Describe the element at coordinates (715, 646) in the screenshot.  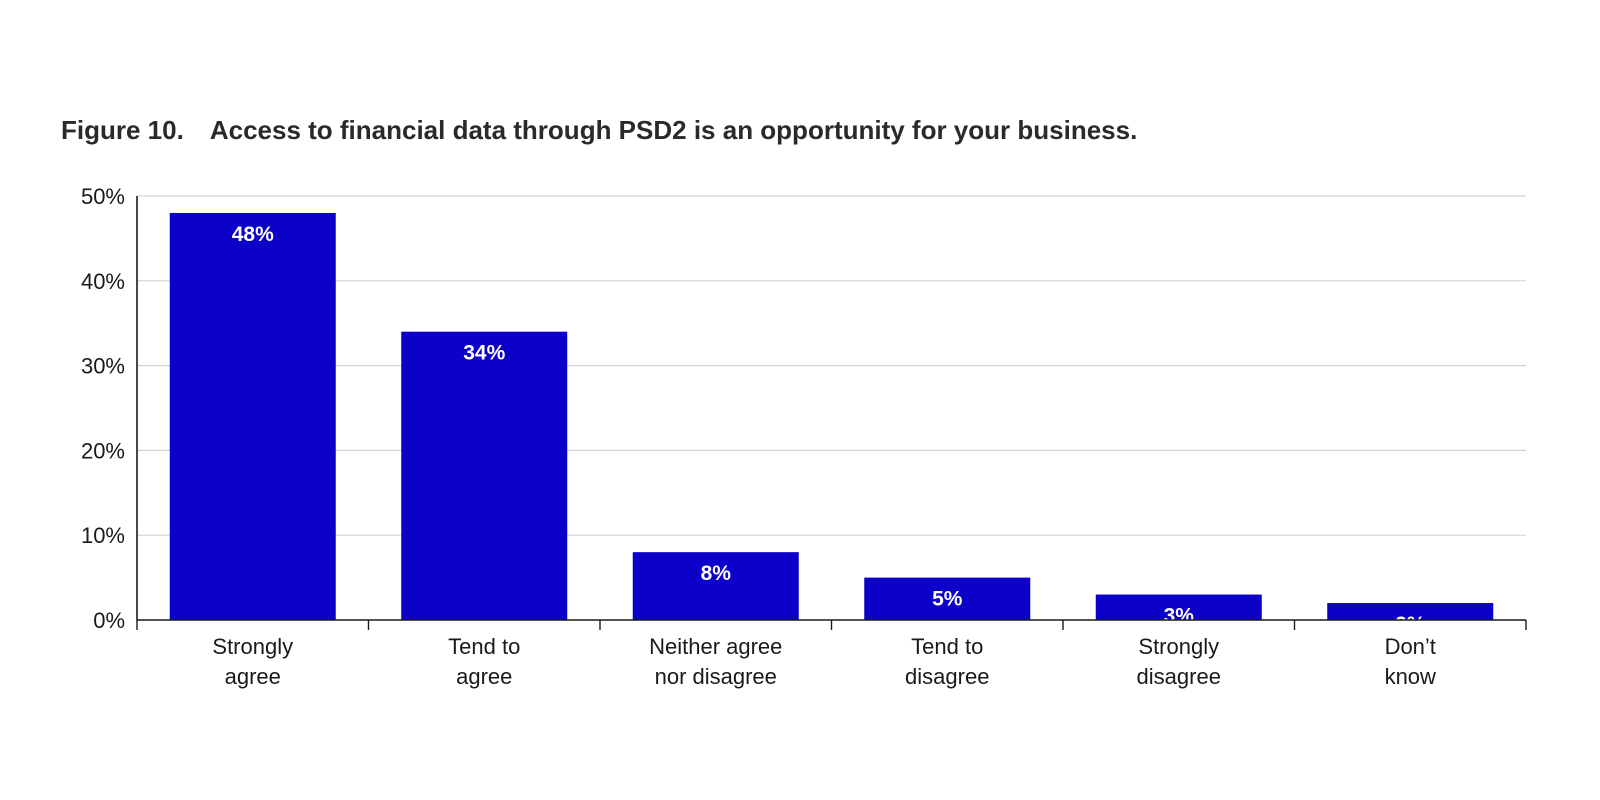
I see `category-label: Neither agree` at that location.